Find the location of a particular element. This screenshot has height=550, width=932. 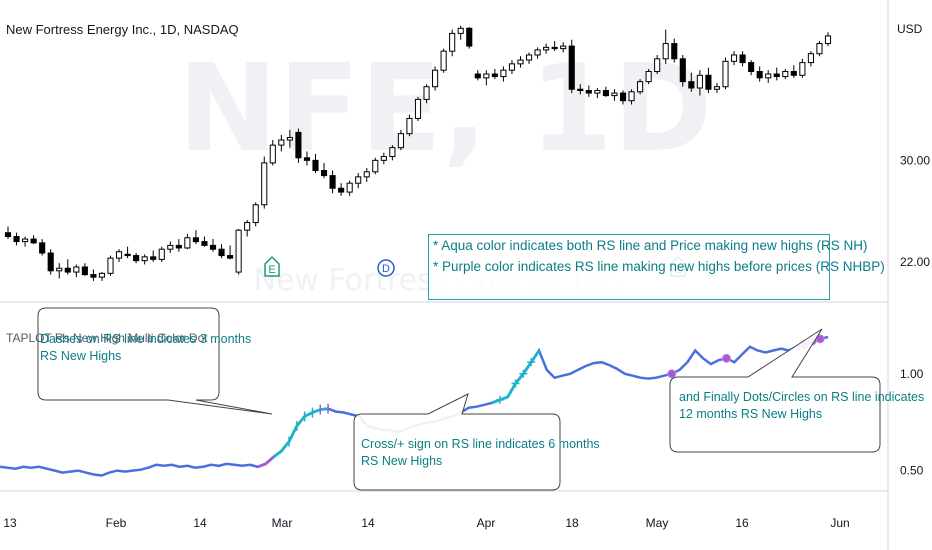

callout-cross-line2: RS New Highs is located at coordinates (402, 461).